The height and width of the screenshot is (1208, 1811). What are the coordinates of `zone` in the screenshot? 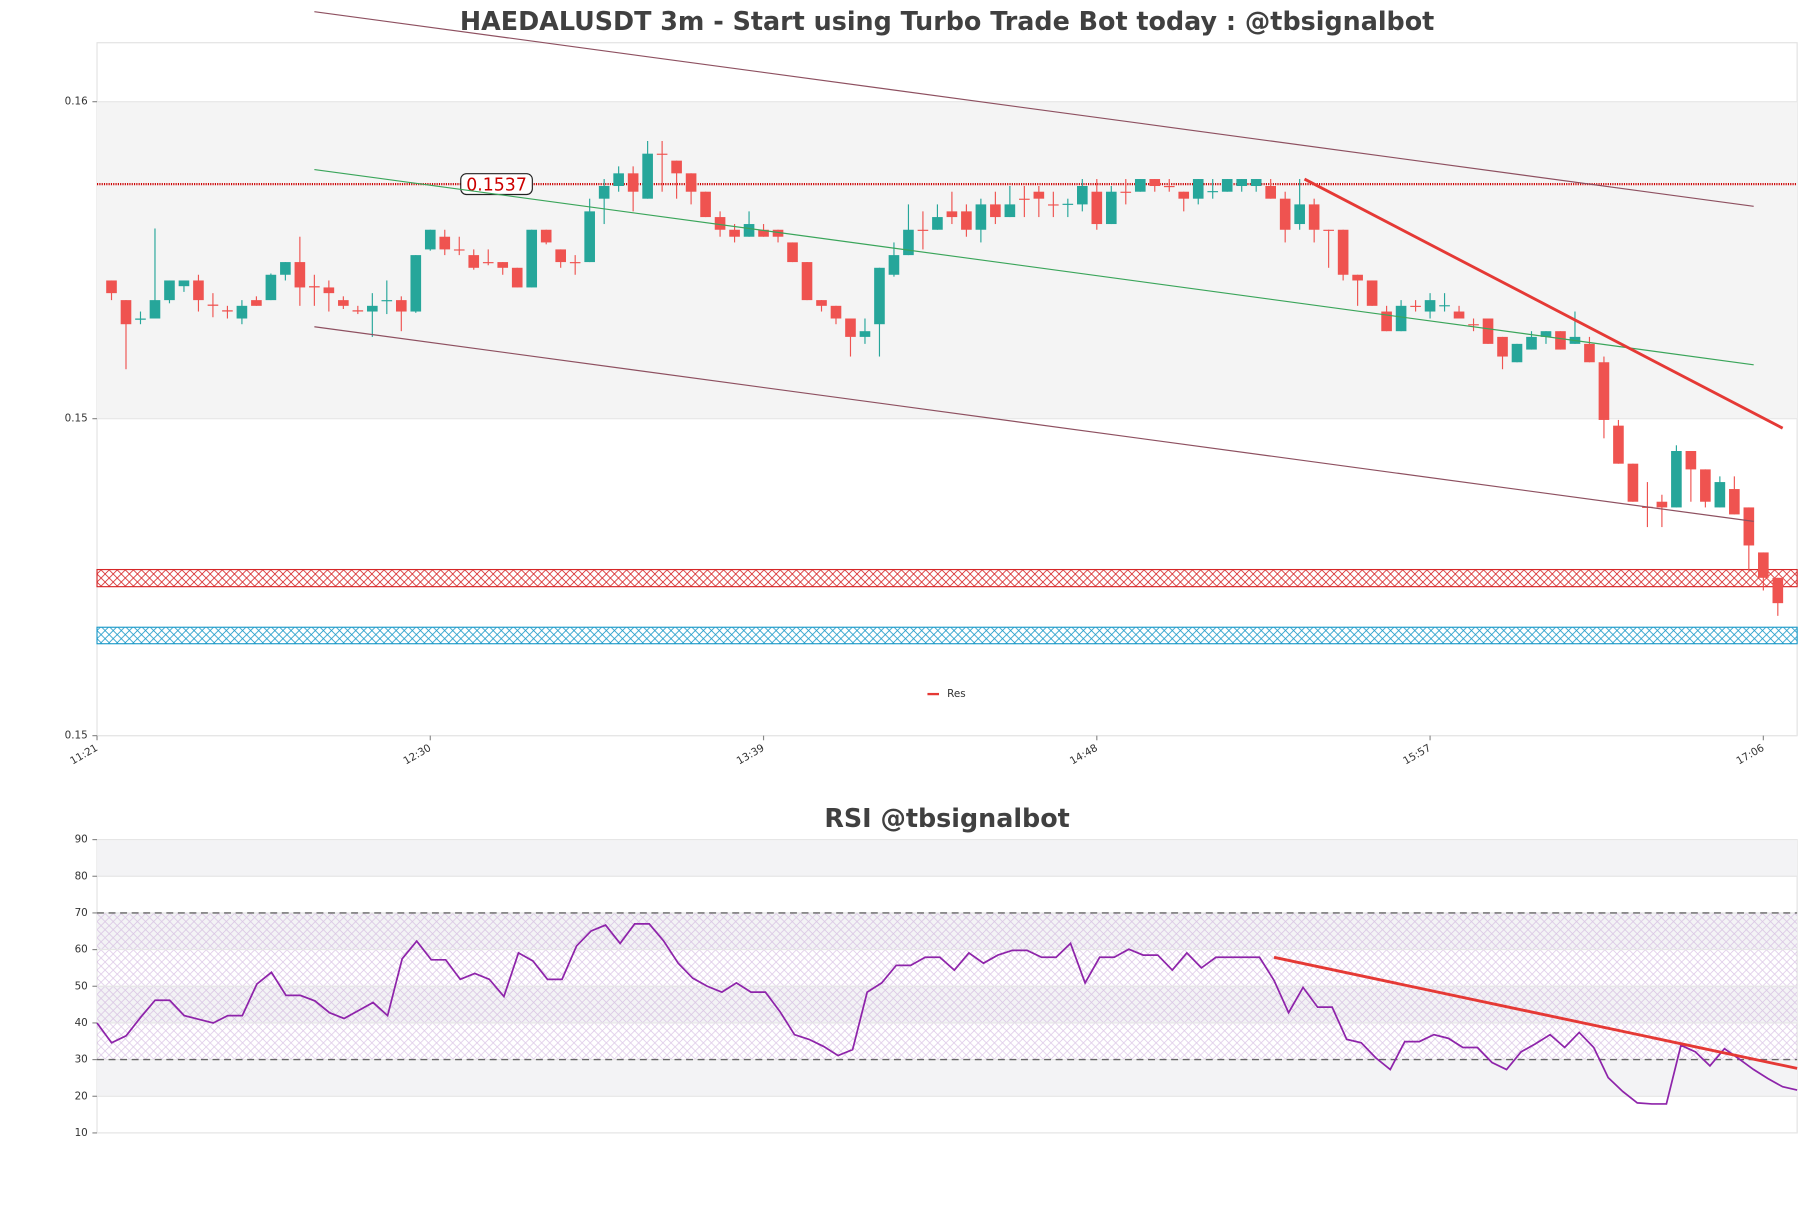 It's located at (947, 635).